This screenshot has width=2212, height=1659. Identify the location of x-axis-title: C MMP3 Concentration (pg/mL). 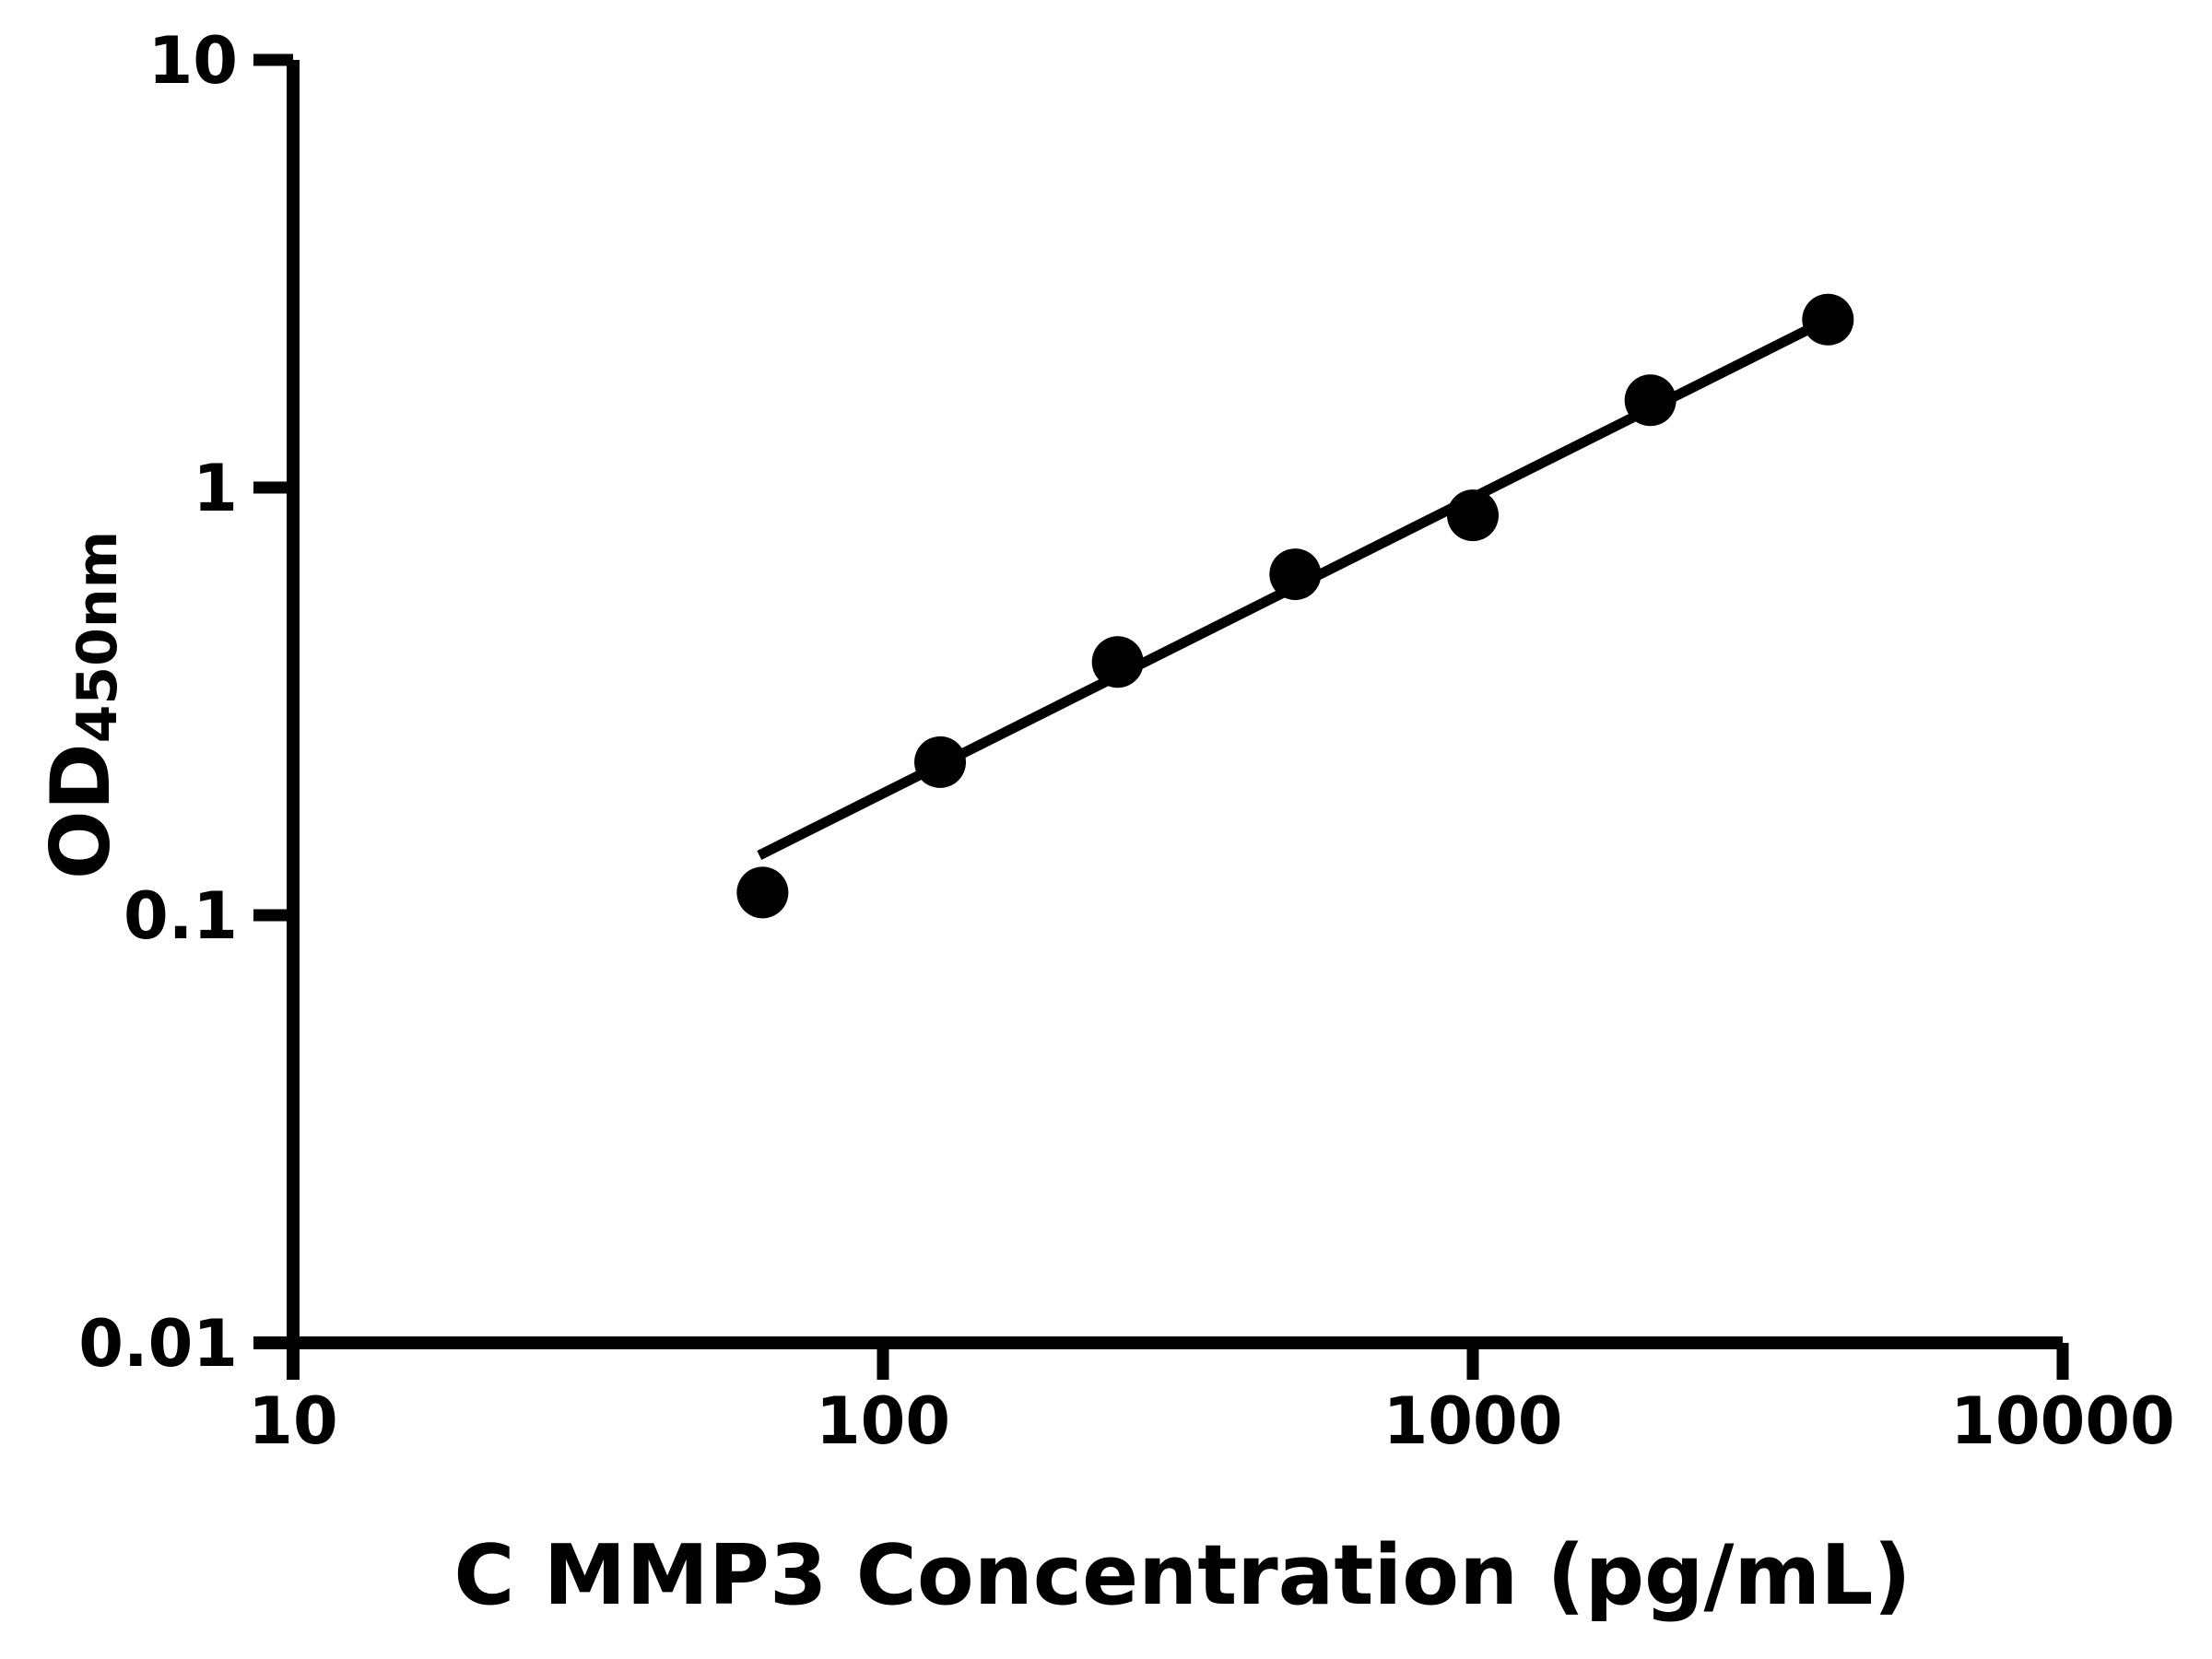
(1182, 1575).